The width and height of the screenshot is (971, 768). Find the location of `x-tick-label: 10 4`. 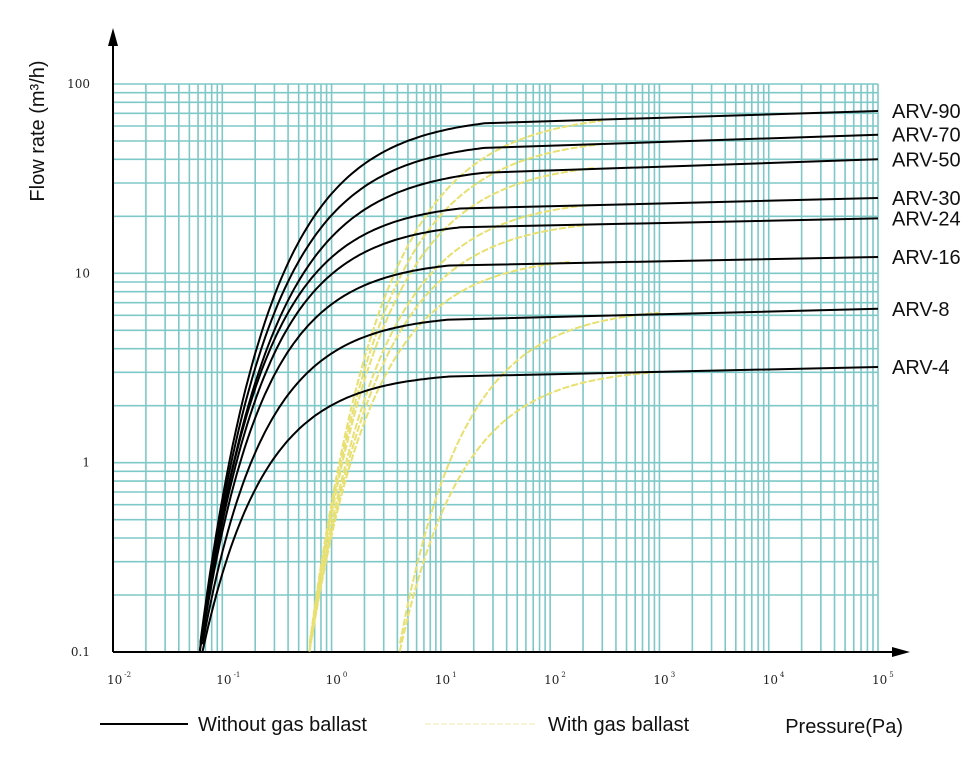

x-tick-label: 10 4 is located at coordinates (774, 679).